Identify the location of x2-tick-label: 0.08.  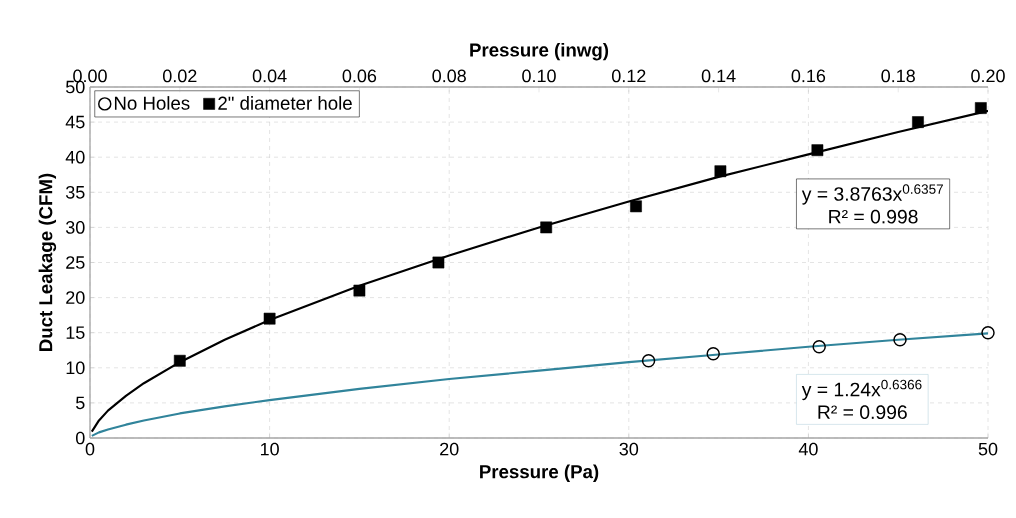
(449, 76).